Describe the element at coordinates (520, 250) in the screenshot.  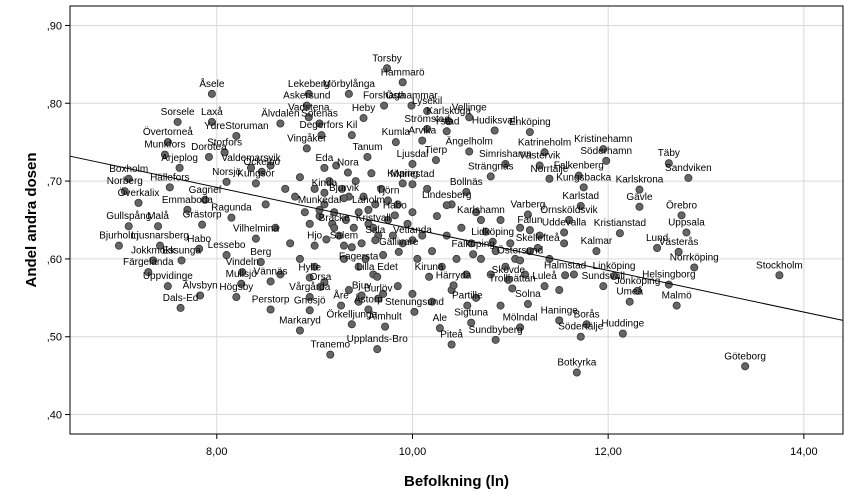
I see `point-label: Östersund` at that location.